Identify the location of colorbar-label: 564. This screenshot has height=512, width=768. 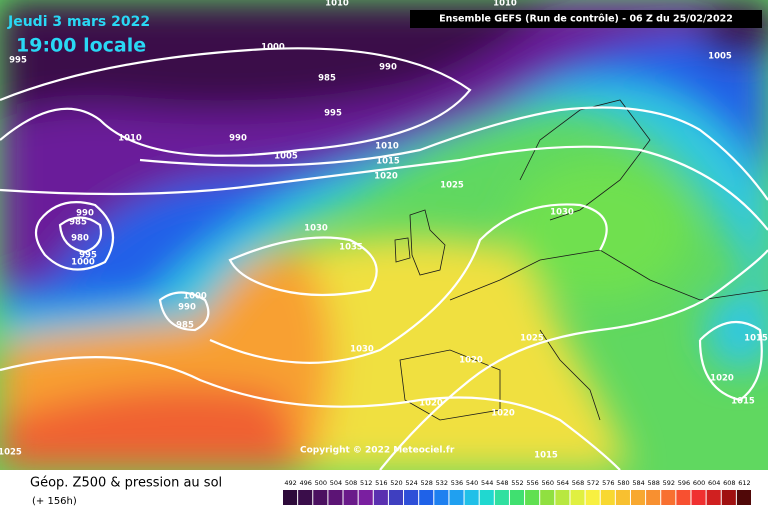
(563, 483).